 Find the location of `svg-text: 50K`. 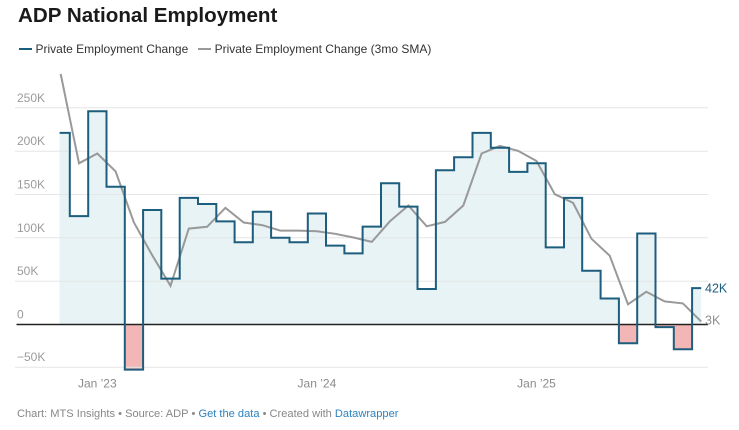

svg-text: 50K is located at coordinates (27, 271).